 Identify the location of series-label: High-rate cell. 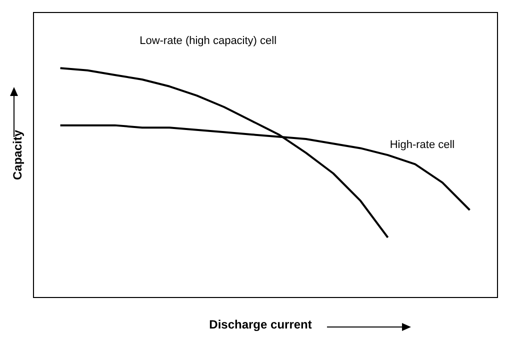
(422, 145).